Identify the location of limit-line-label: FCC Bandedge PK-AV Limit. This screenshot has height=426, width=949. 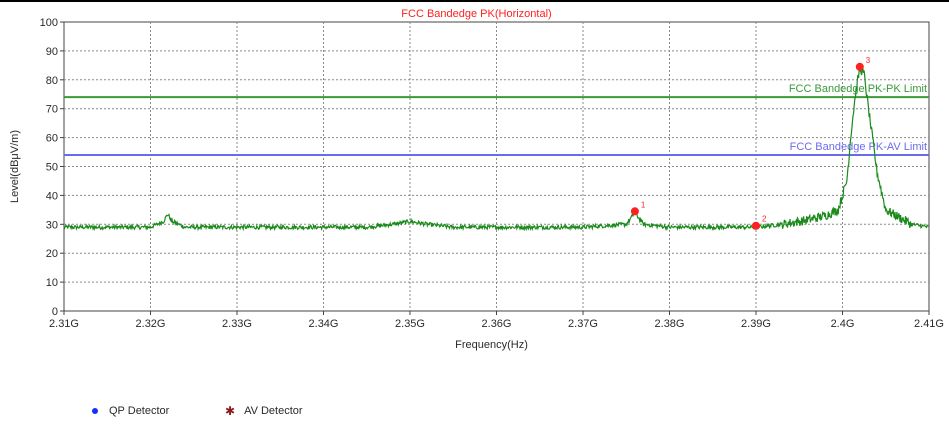
(858, 147).